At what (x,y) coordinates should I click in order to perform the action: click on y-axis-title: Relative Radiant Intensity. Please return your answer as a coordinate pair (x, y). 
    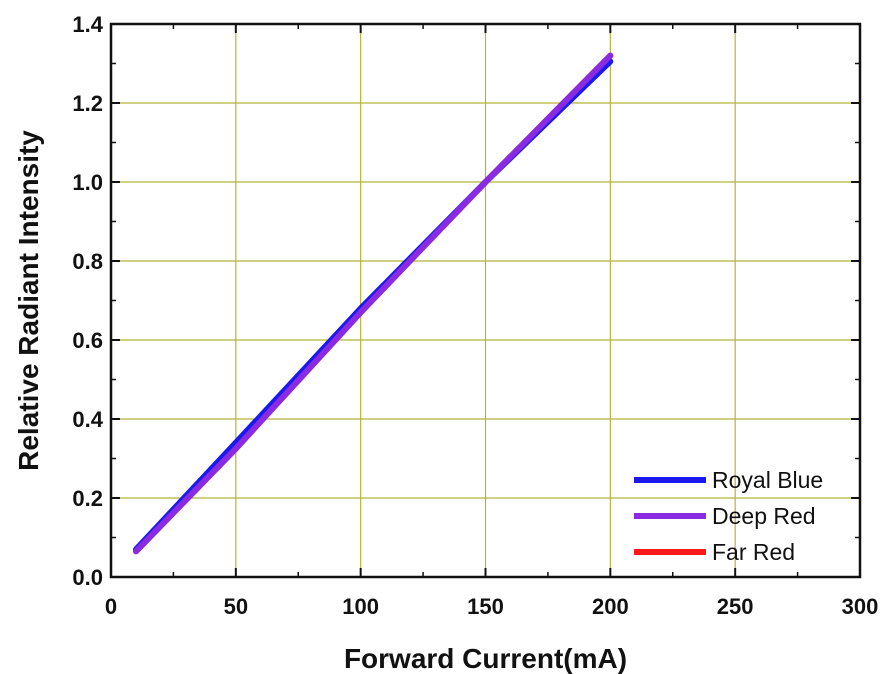
    Looking at the image, I should click on (28, 300).